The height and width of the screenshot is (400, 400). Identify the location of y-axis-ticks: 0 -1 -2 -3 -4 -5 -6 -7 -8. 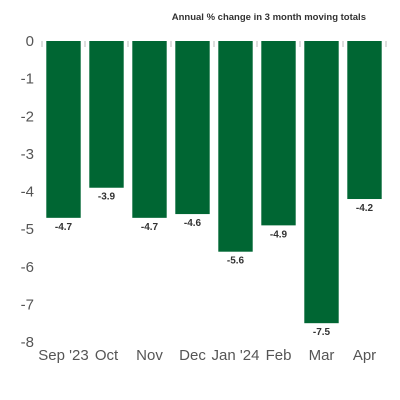
(27, 192).